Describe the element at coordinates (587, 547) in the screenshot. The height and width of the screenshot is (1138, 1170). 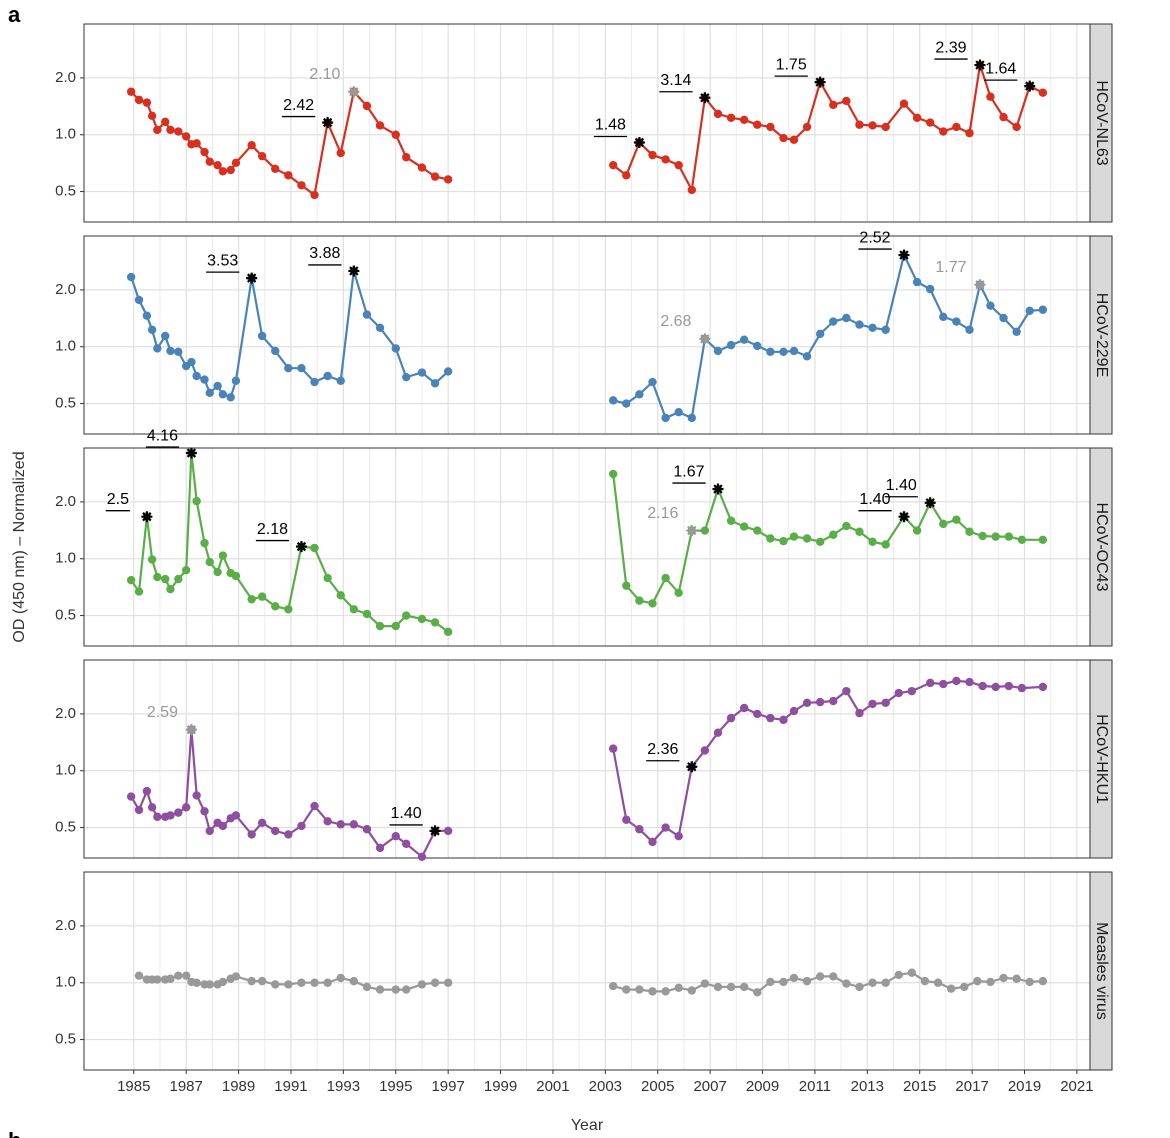
I see `panel-background` at that location.